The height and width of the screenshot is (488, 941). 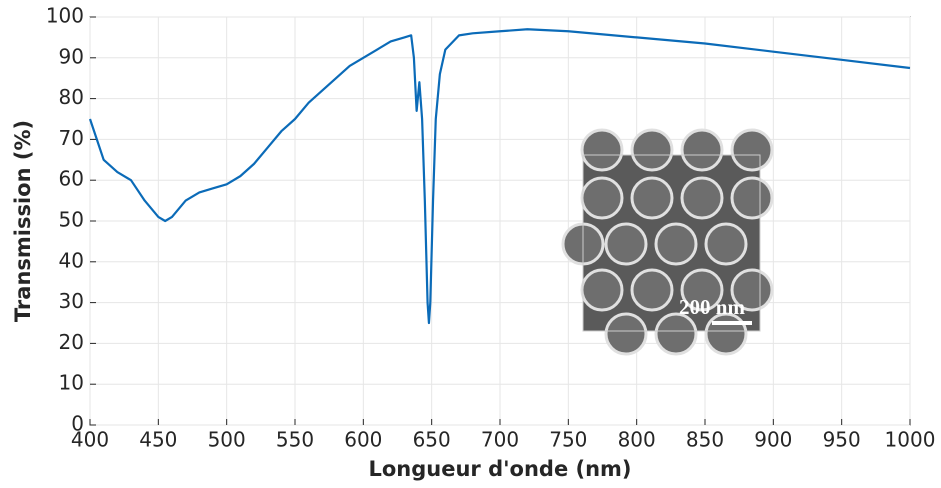 I want to click on y-tick-label: 60, so click(x=71, y=179).